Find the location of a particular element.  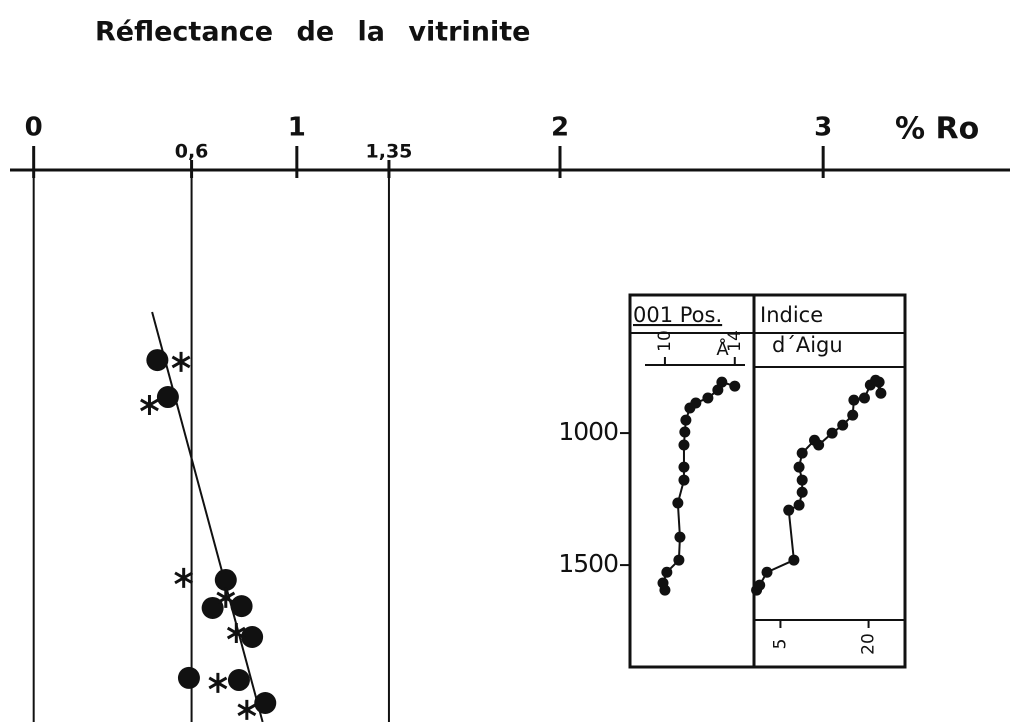

panel-title: d´Aigu is located at coordinates (807, 345).